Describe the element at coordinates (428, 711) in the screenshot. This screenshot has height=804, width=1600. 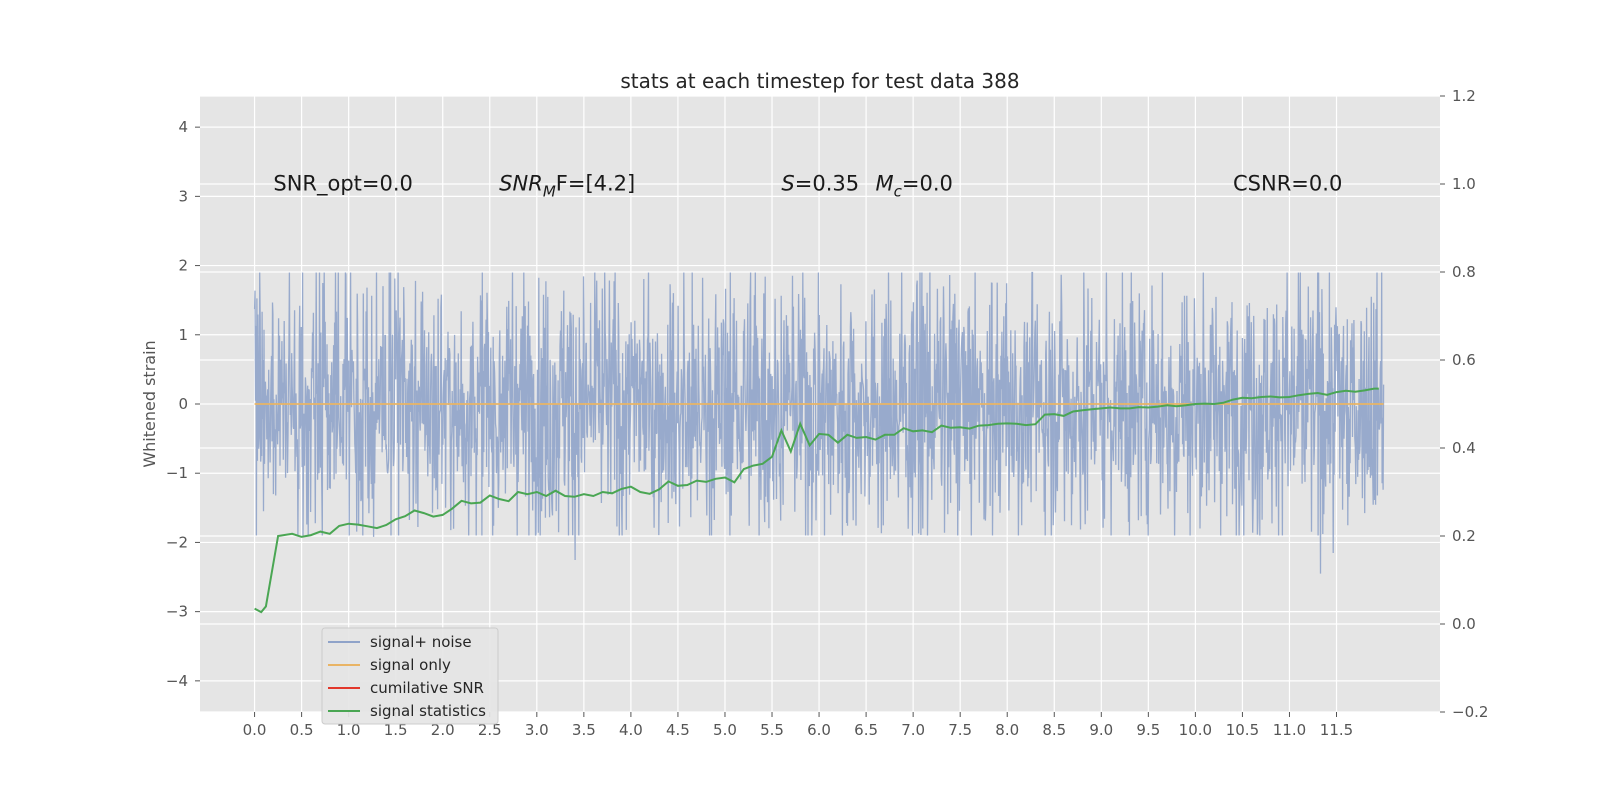
I see `legend-label: signal statistics` at that location.